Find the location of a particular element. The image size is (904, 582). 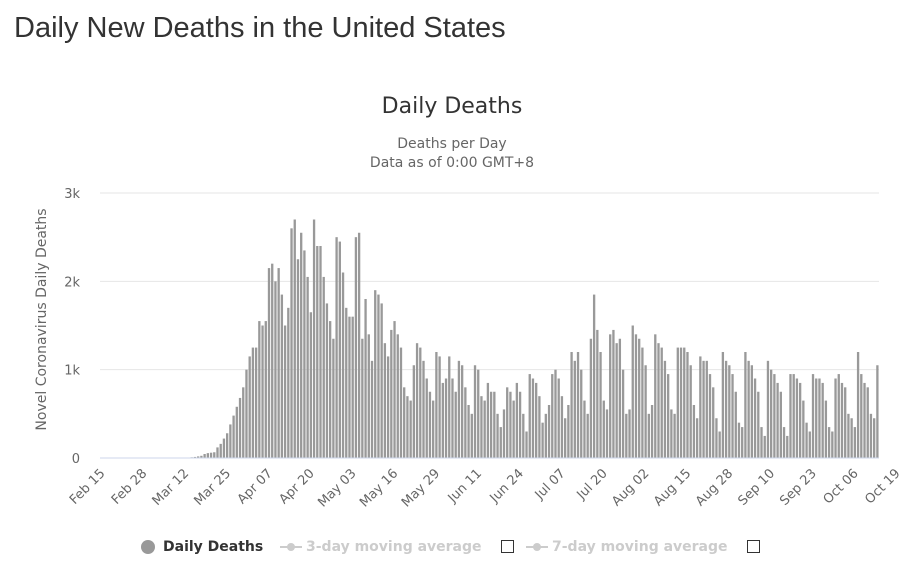

legend-item-7day-average: 7-day moving average is located at coordinates (627, 547).